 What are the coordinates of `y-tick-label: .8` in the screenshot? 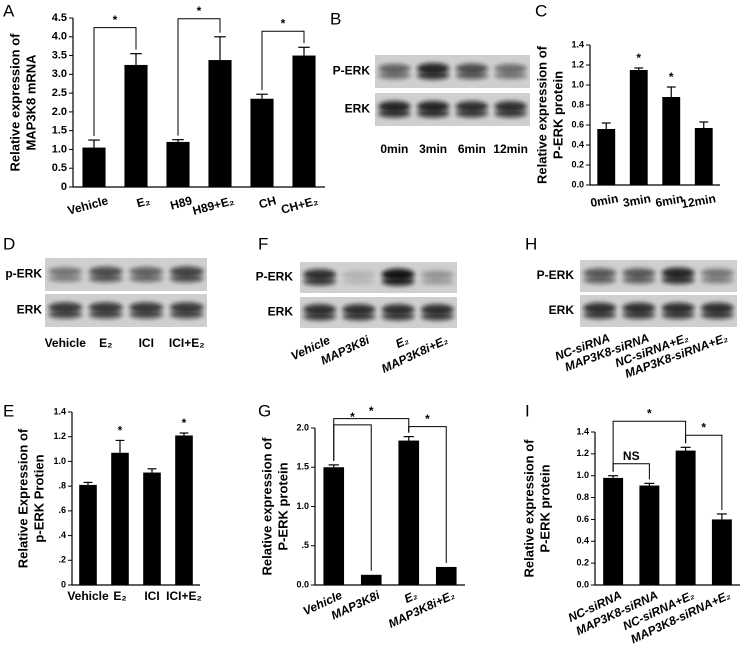 It's located at (62, 486).